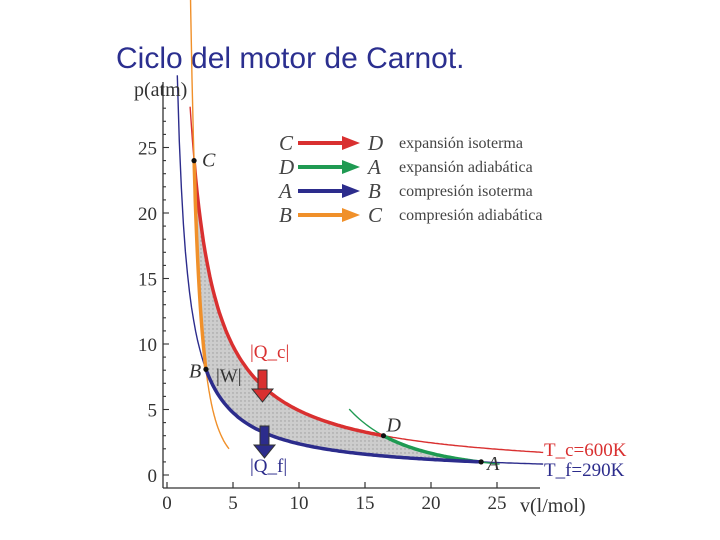  I want to click on legend-from: C, so click(286, 143).